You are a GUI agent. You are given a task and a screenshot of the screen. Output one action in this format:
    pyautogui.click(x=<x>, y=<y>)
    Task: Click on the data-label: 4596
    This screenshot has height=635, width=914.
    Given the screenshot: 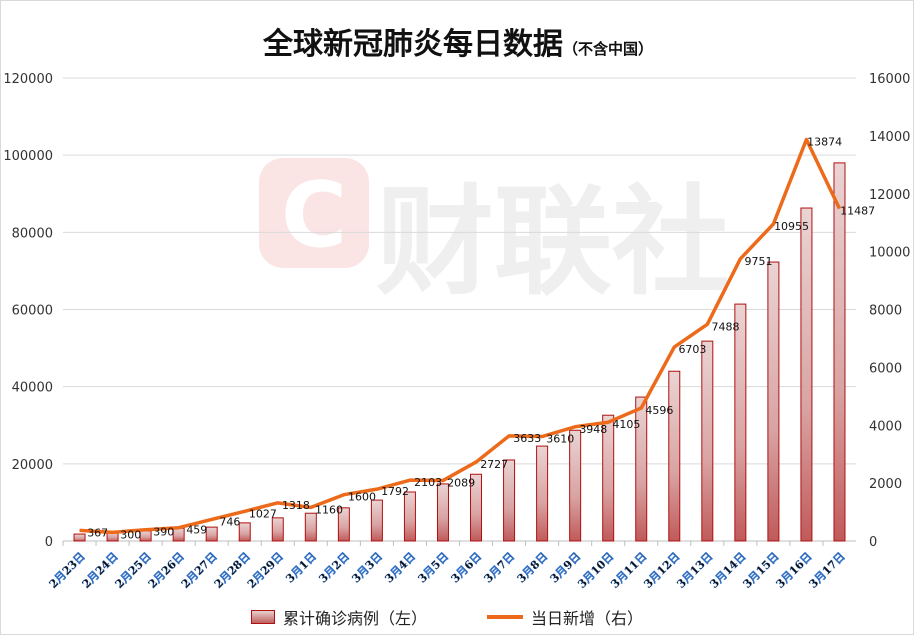 What is the action you would take?
    pyautogui.click(x=659, y=410)
    